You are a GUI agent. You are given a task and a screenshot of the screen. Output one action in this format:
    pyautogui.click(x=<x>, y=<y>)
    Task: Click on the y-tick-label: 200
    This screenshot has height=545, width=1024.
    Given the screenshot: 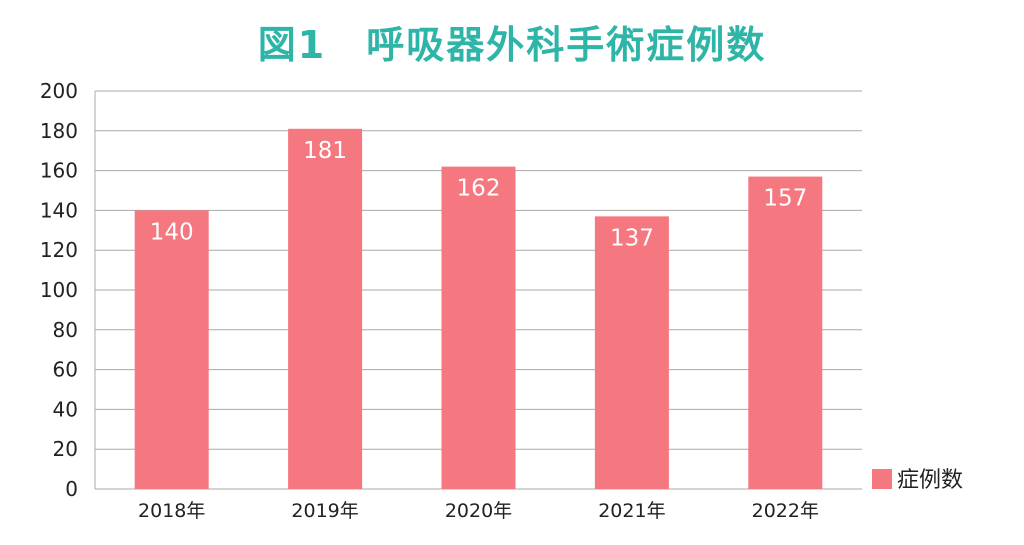 What is the action you would take?
    pyautogui.click(x=59, y=91)
    